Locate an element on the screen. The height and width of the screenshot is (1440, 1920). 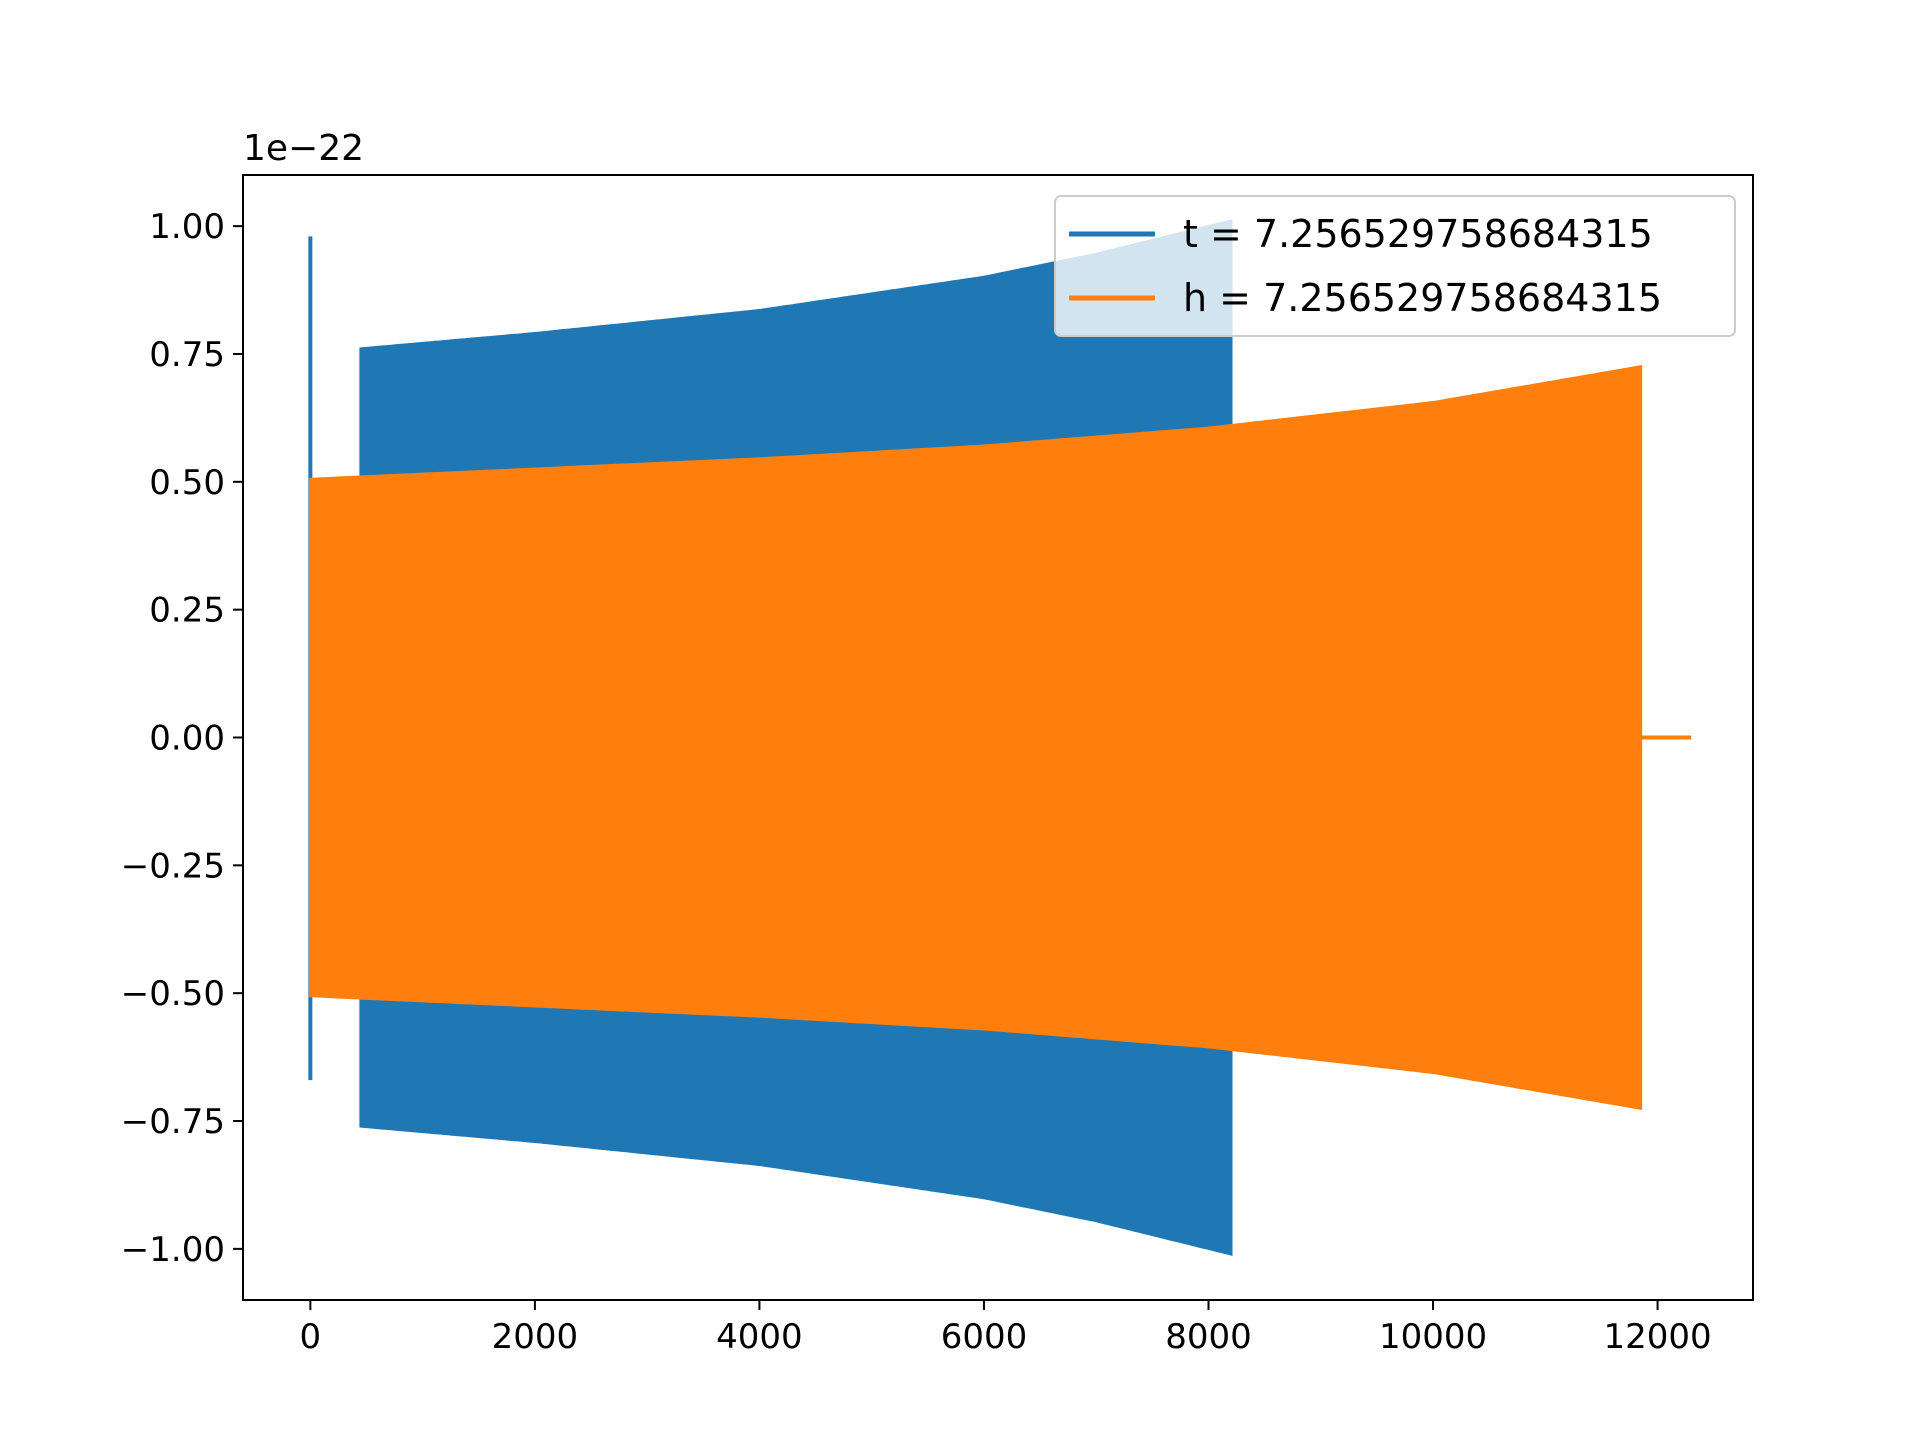
y-axis: 1.00 0.75 0.50 0.25 0.00 −0.25 −0.50 −0.75 −1.00 is located at coordinates (182, 738).